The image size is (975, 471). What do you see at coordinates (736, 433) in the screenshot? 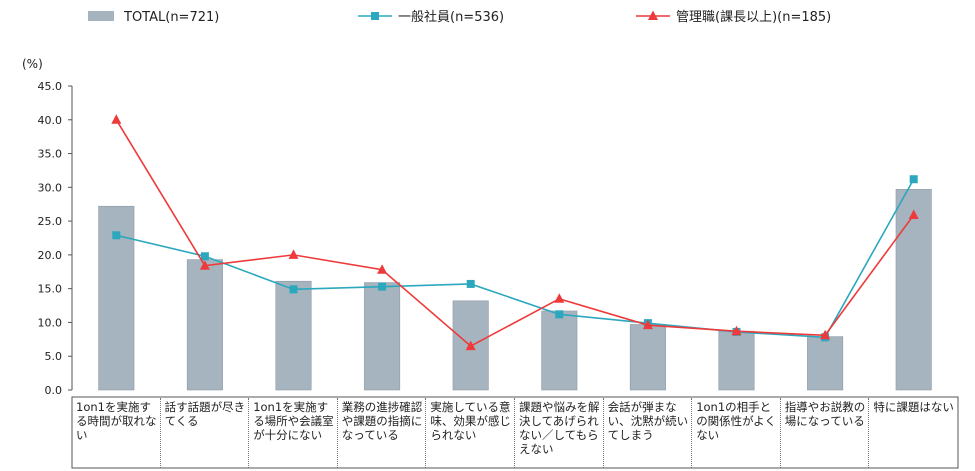
I see `category-label: 1on1の相手との関係性がよくない` at bounding box center [736, 433].